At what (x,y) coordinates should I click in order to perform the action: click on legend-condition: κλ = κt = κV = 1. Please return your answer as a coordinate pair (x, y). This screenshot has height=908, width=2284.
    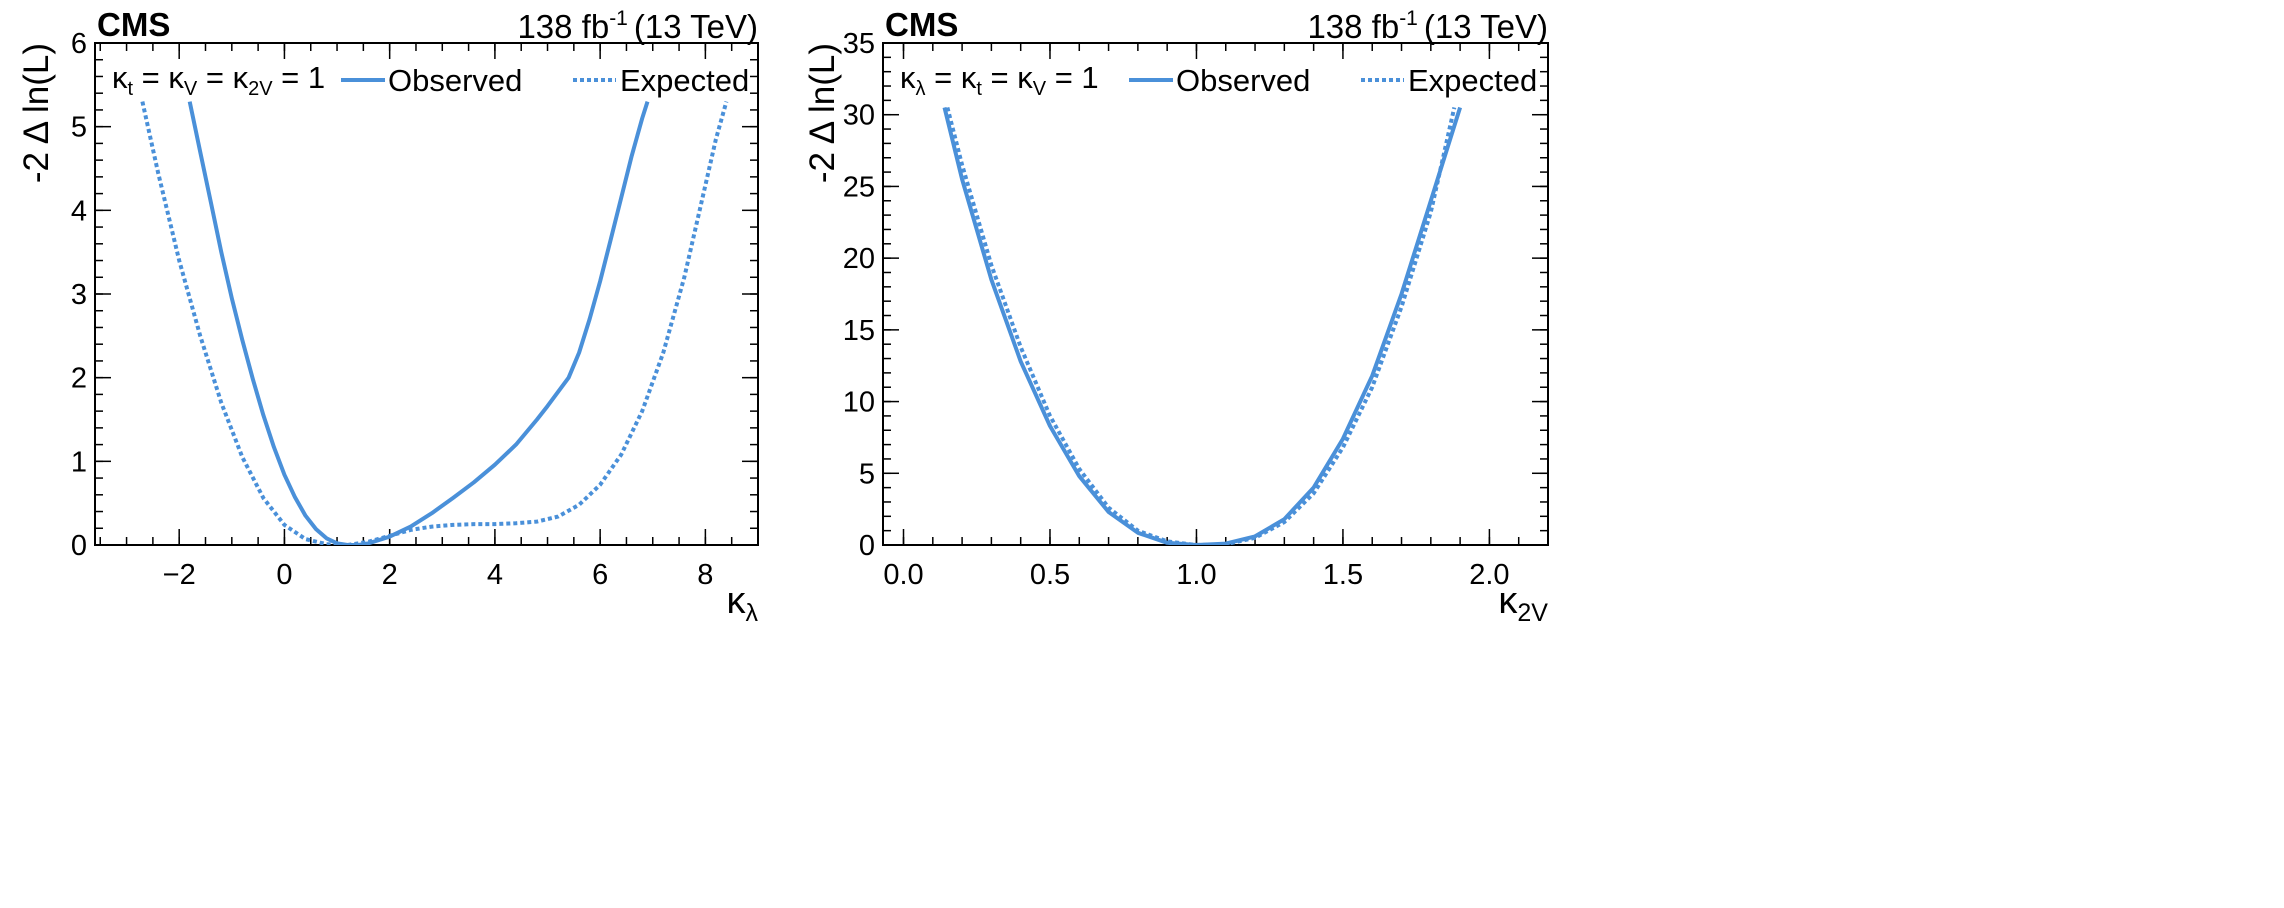
    Looking at the image, I should click on (999, 80).